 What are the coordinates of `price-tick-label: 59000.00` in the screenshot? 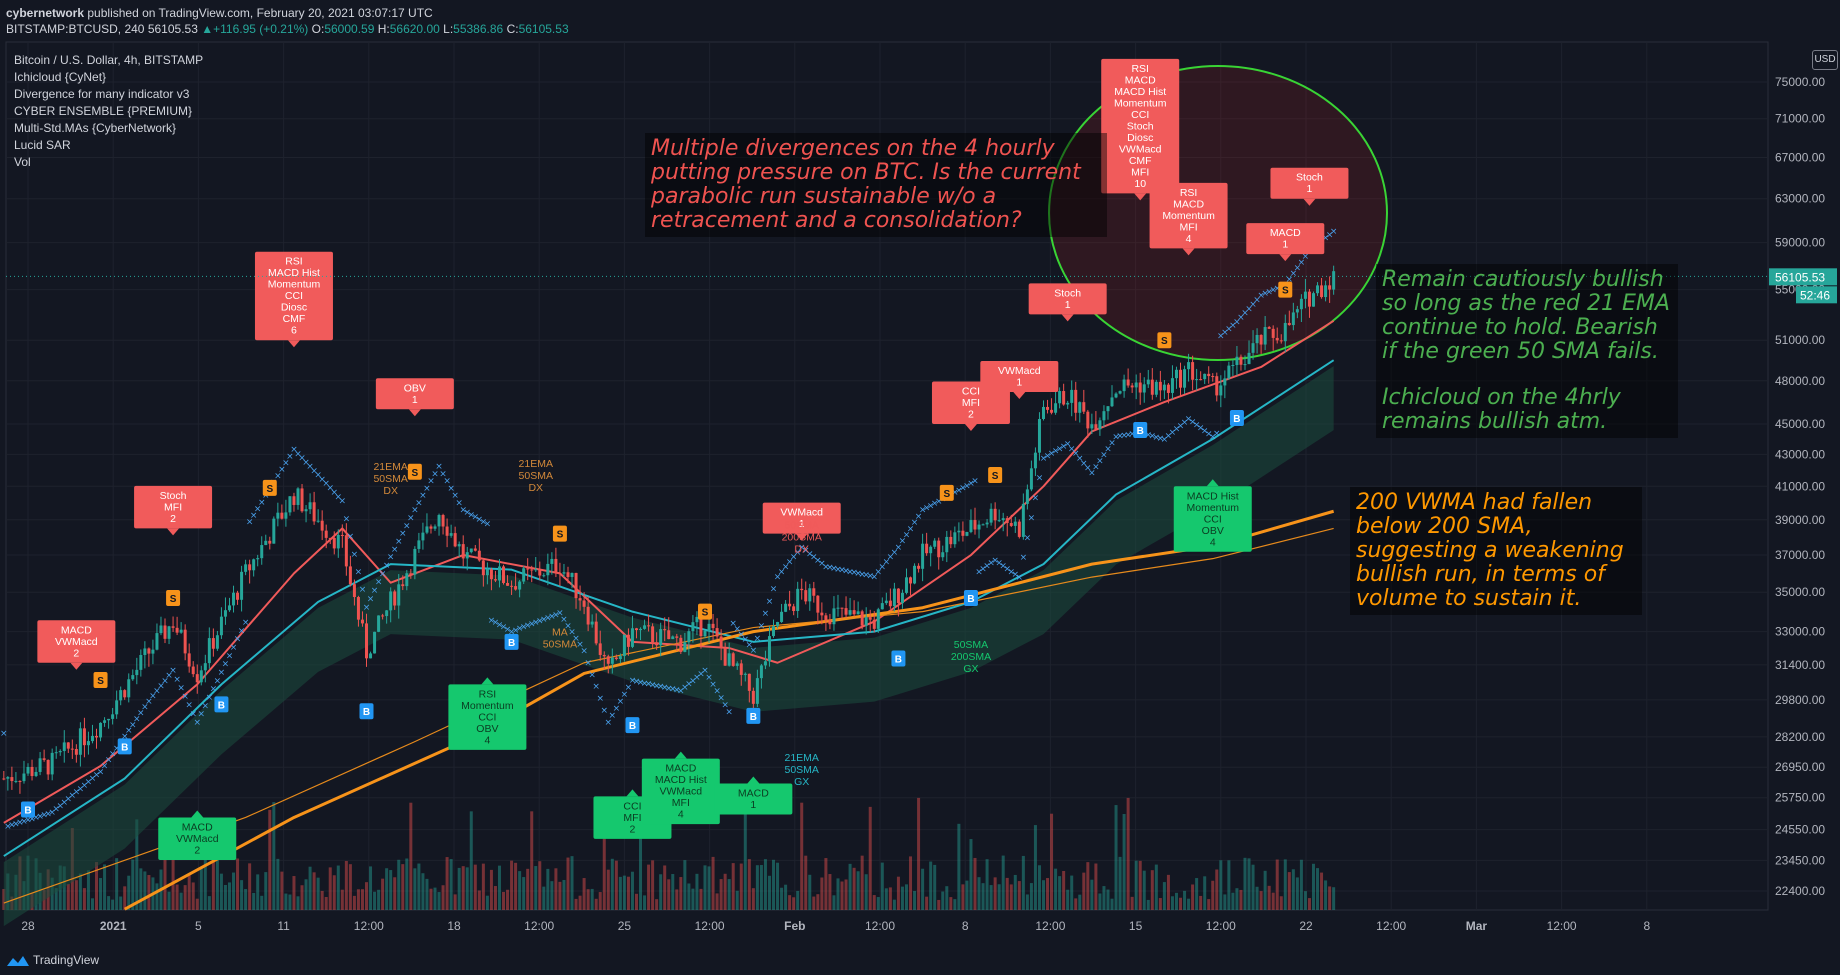 It's located at (1800, 243).